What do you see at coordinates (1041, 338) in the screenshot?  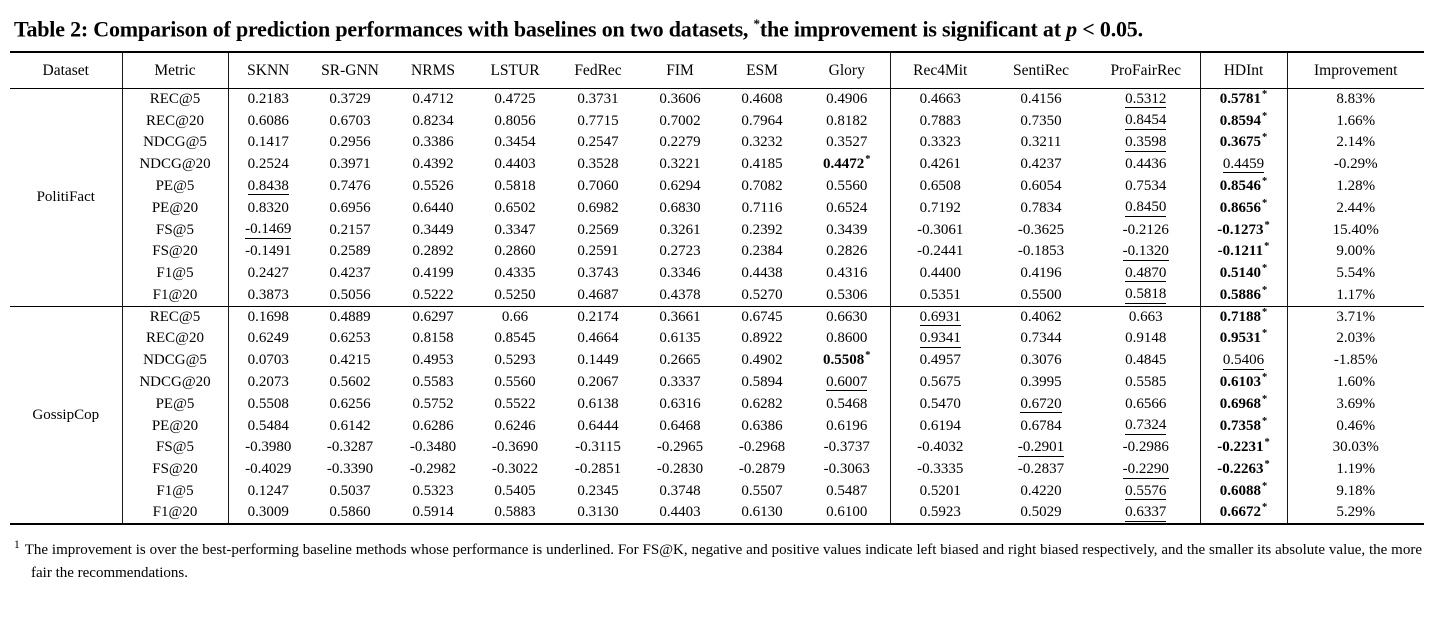 I see `value-text: 0.7344` at bounding box center [1041, 338].